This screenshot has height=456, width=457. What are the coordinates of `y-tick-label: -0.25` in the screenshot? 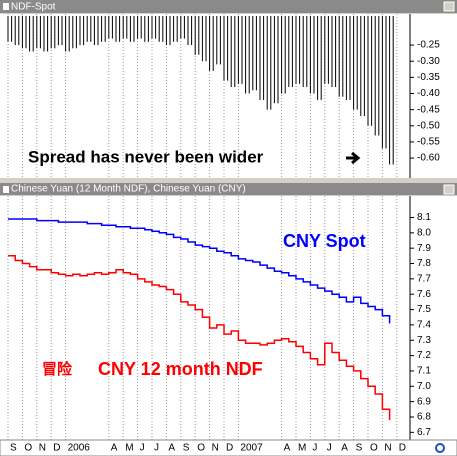 It's located at (428, 45).